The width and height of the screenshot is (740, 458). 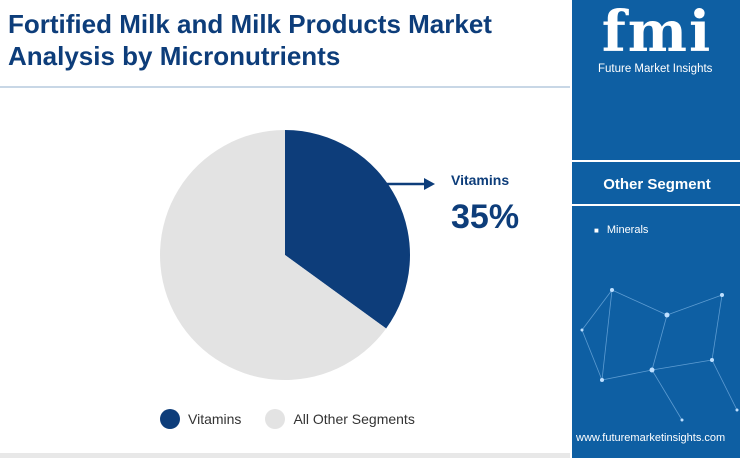 What do you see at coordinates (285, 455) in the screenshot?
I see `bottom-strip` at bounding box center [285, 455].